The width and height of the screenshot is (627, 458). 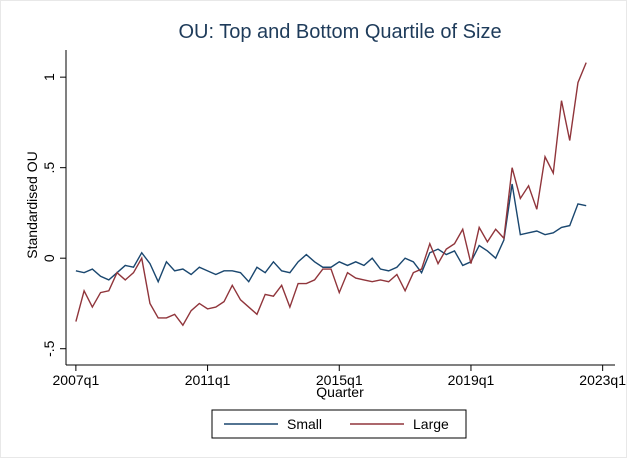 What do you see at coordinates (208, 380) in the screenshot?
I see `x-tick-label: 2011q1` at bounding box center [208, 380].